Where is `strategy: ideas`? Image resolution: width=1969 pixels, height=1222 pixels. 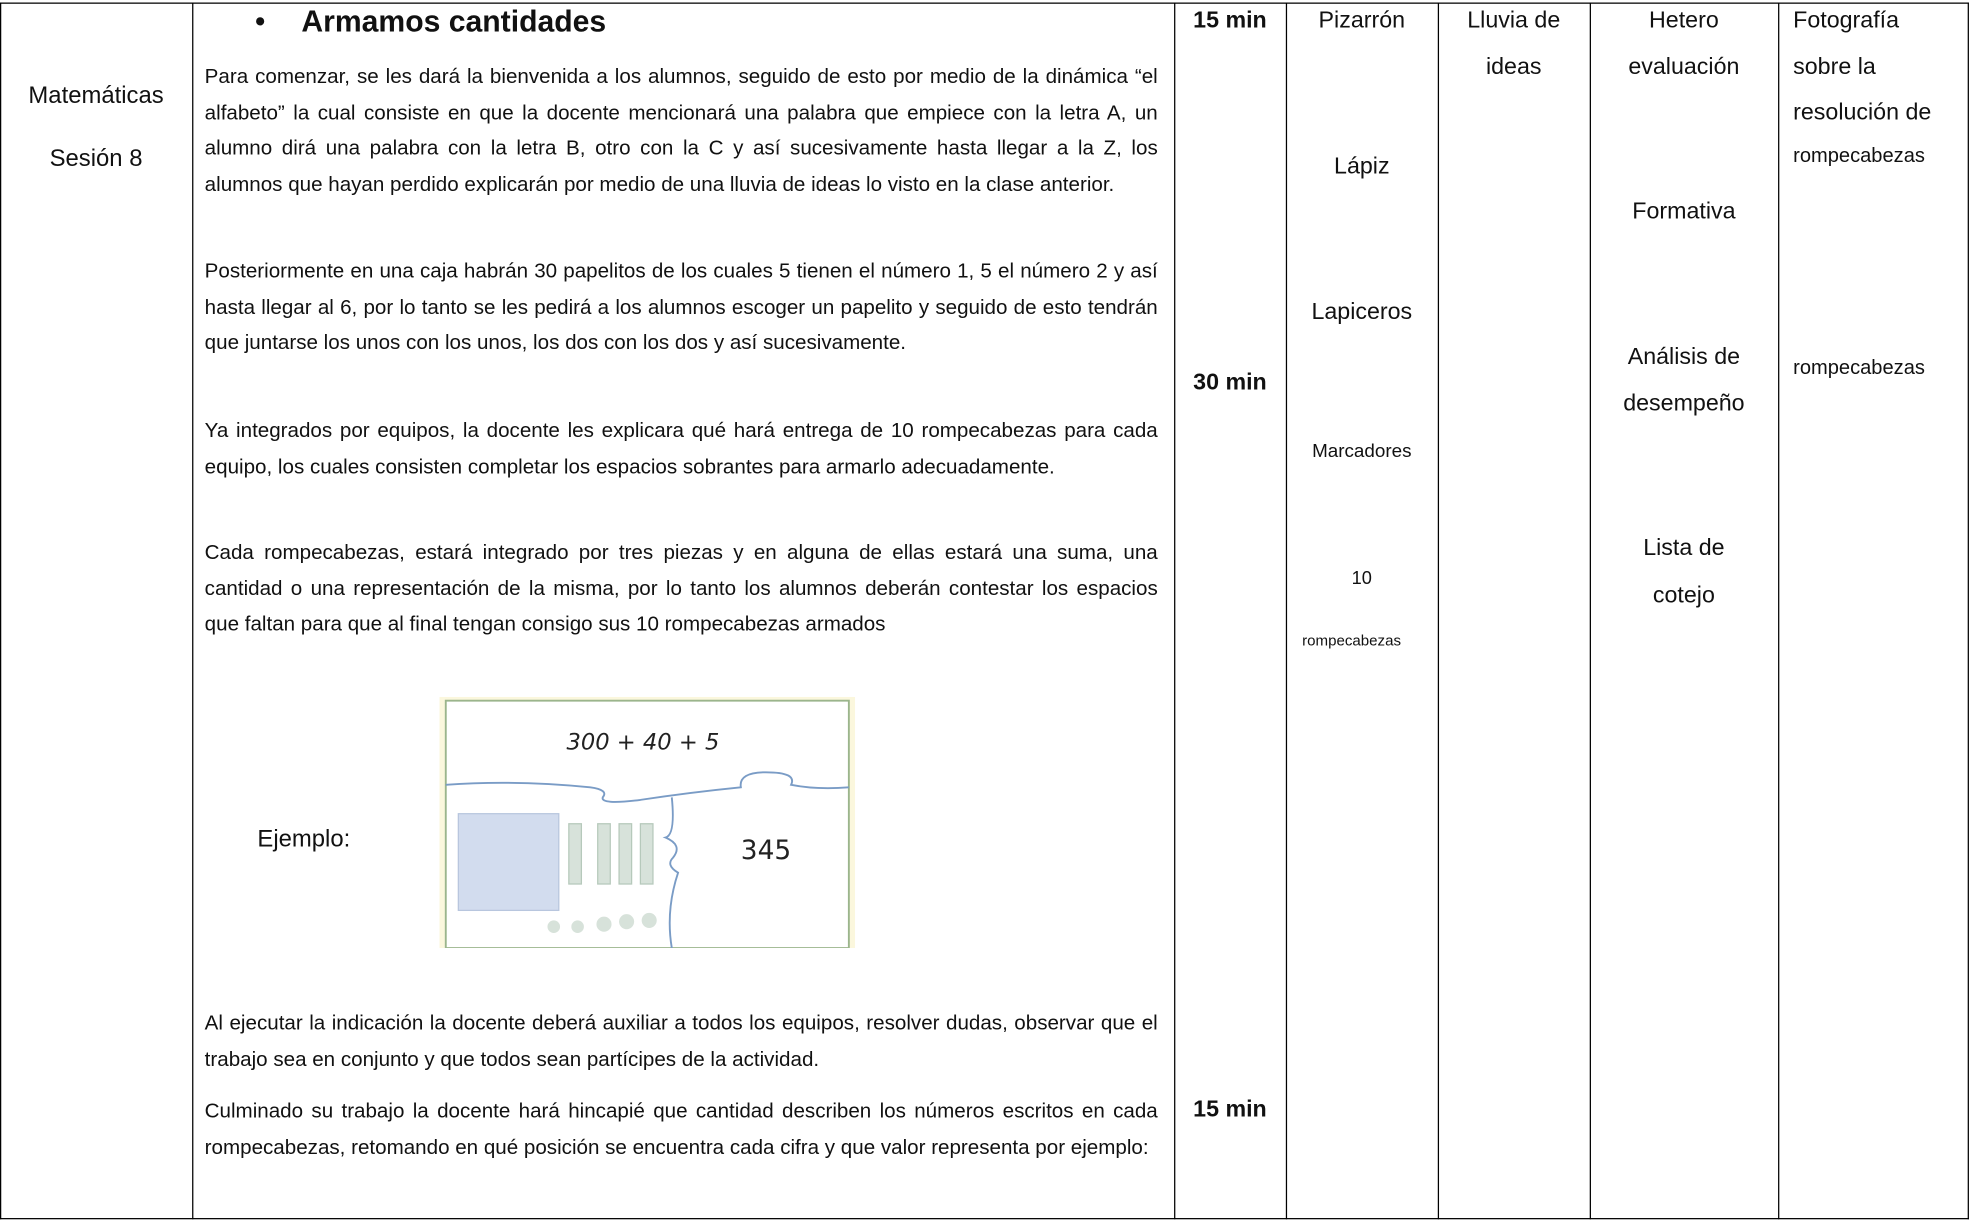 strategy: ideas is located at coordinates (1513, 66).